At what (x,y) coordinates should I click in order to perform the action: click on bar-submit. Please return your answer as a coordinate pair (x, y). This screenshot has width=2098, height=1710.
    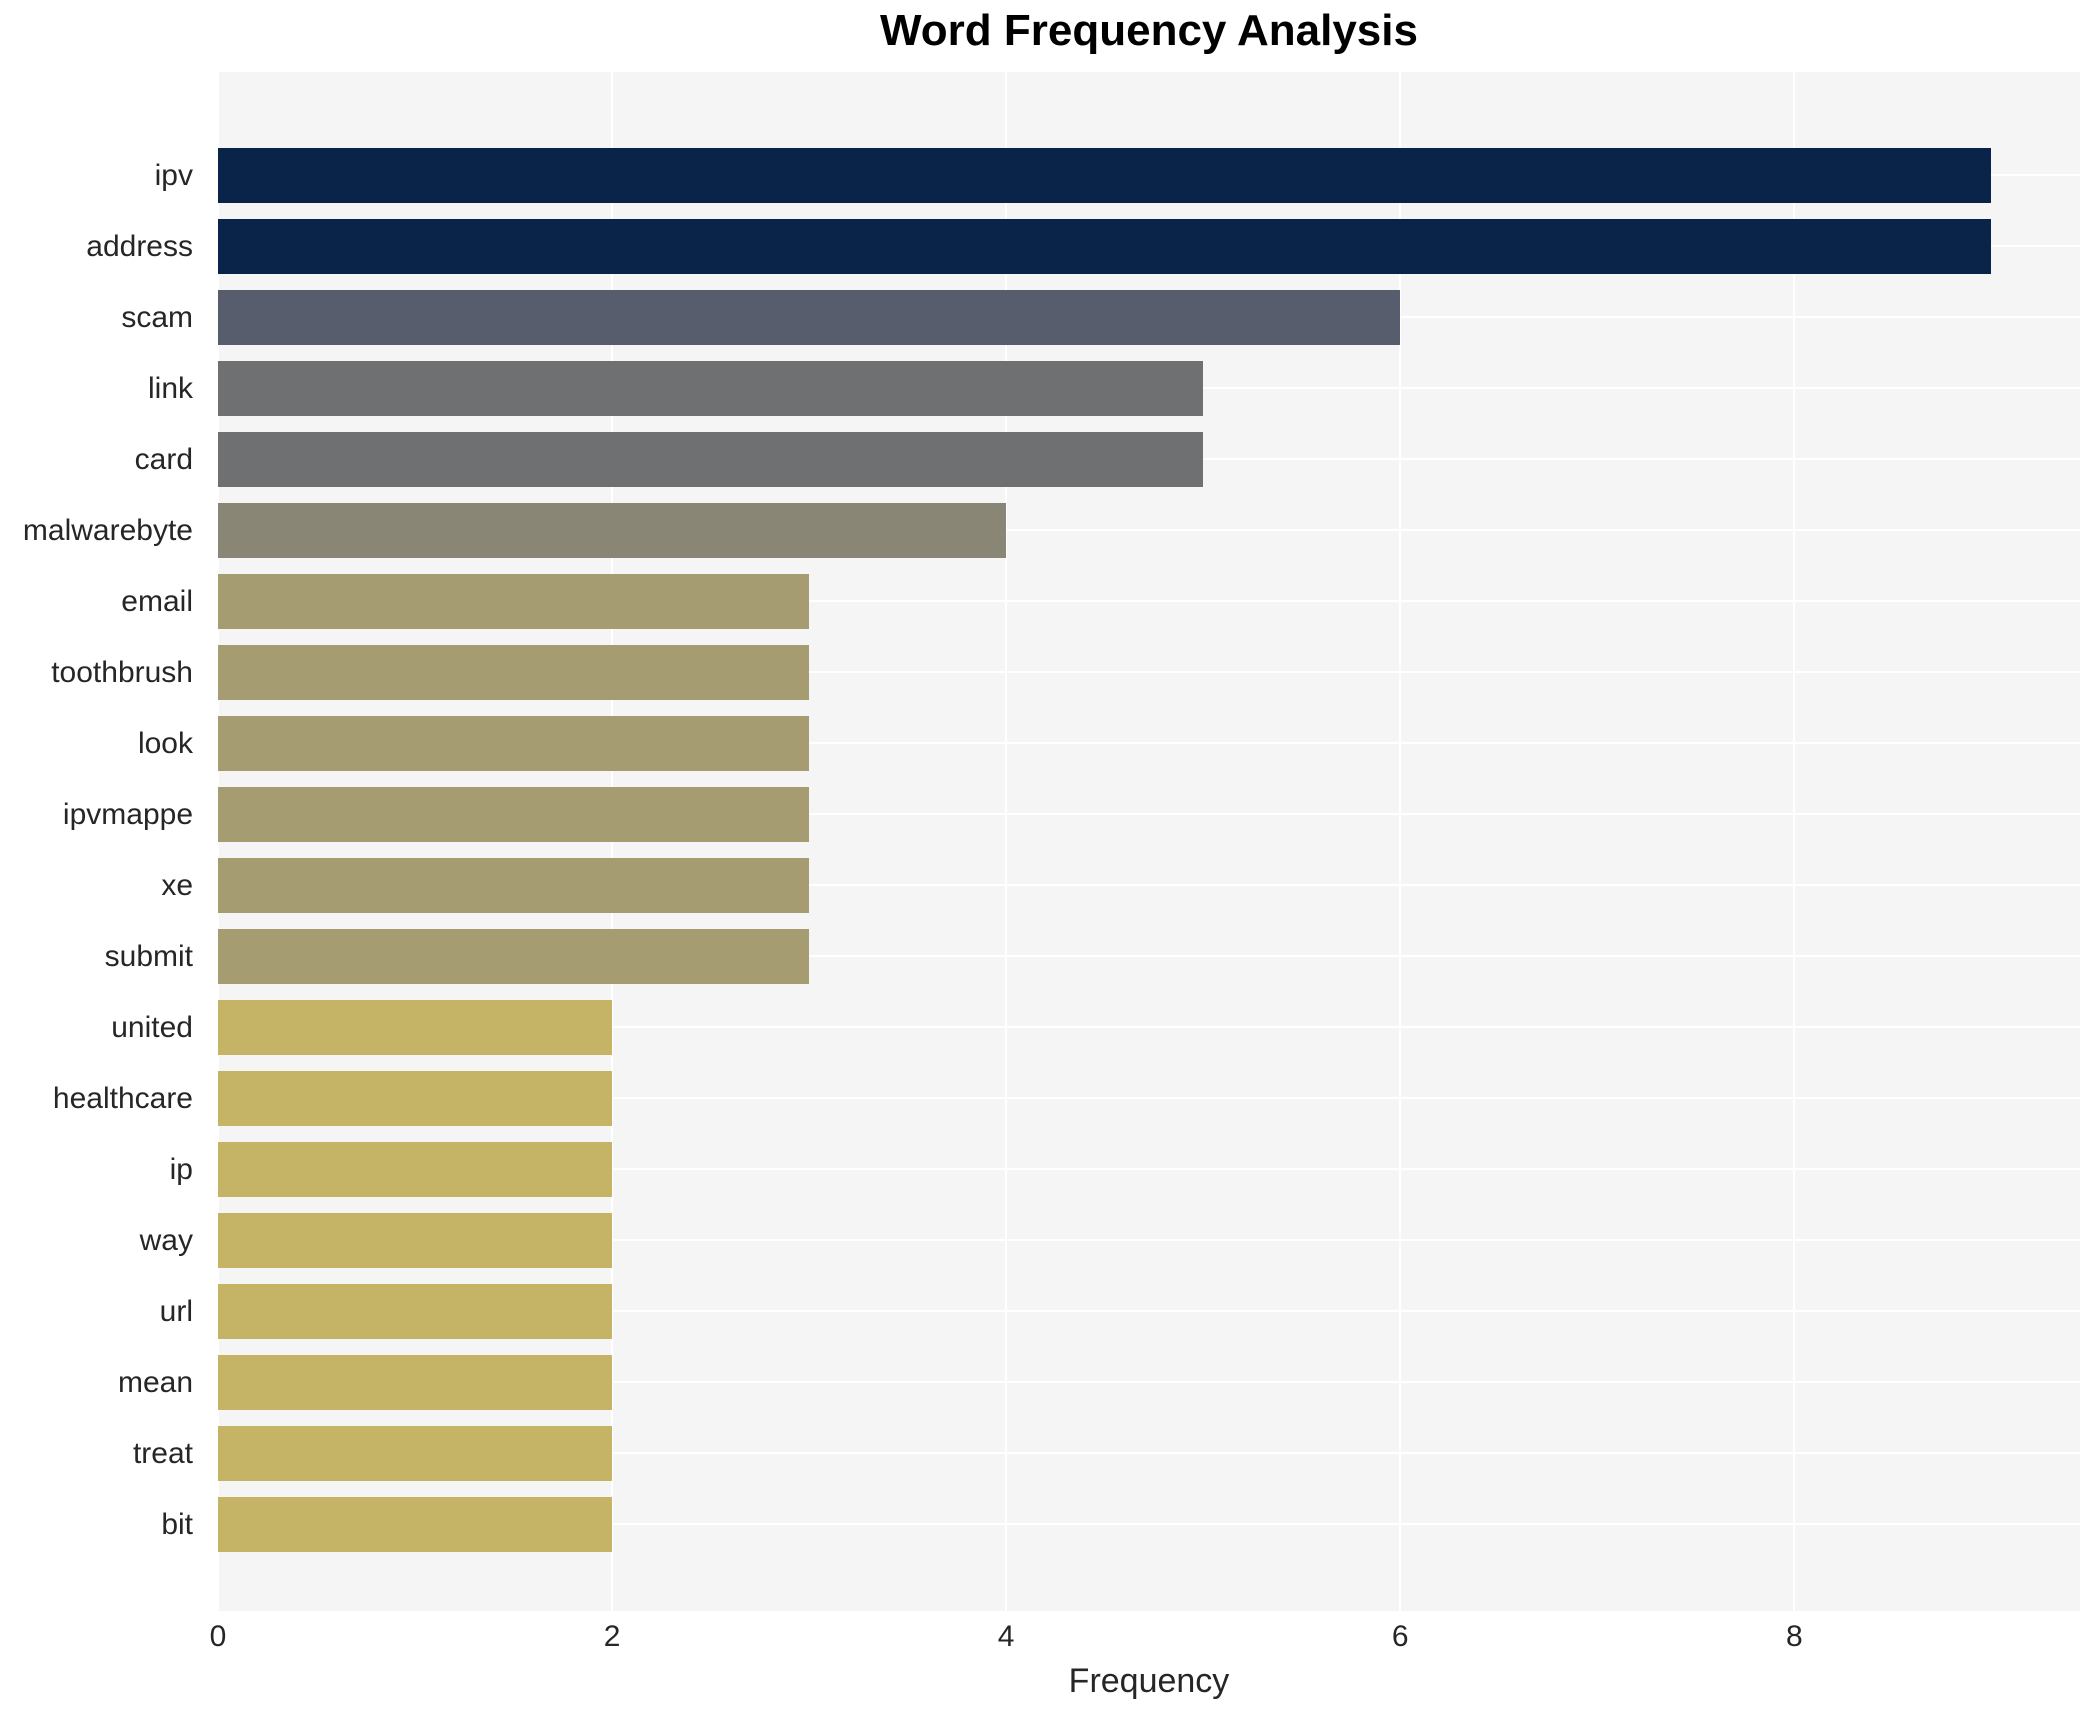
    Looking at the image, I should click on (514, 956).